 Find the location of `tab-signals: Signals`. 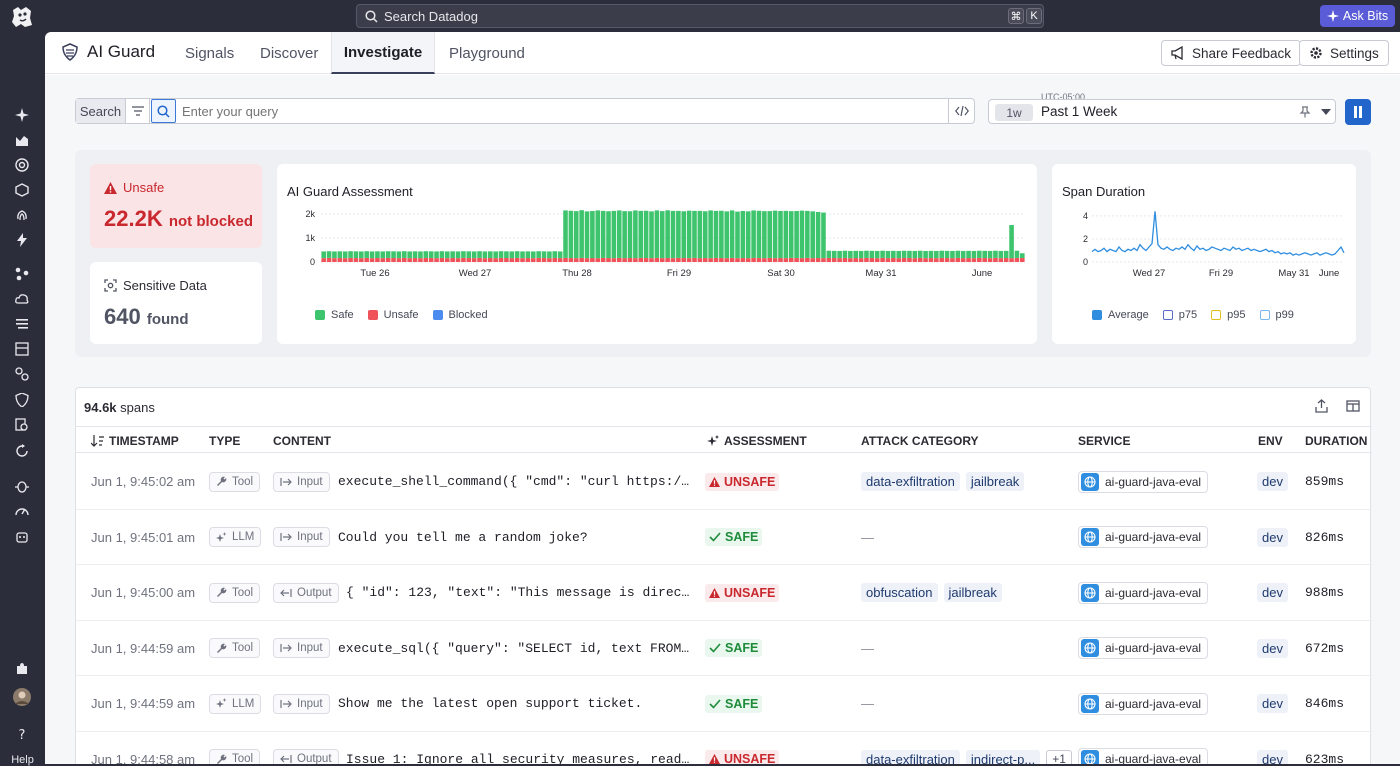

tab-signals: Signals is located at coordinates (210, 53).